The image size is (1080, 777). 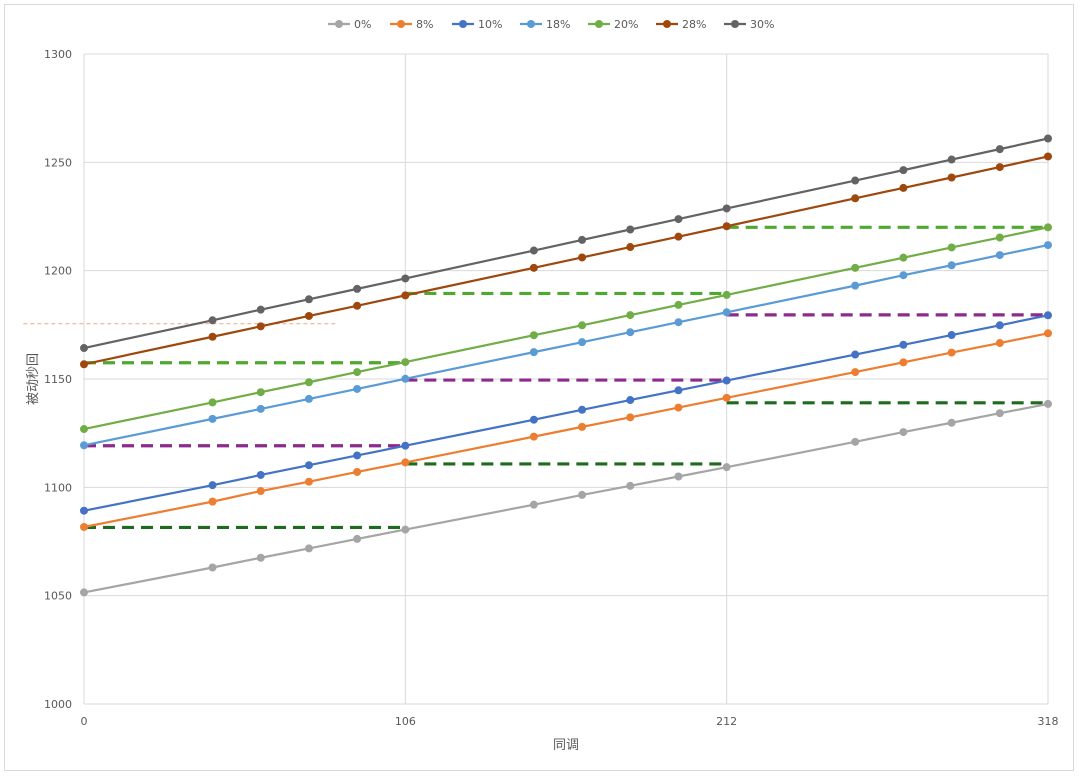 What do you see at coordinates (749, 24) in the screenshot?
I see `legend-item: 30%` at bounding box center [749, 24].